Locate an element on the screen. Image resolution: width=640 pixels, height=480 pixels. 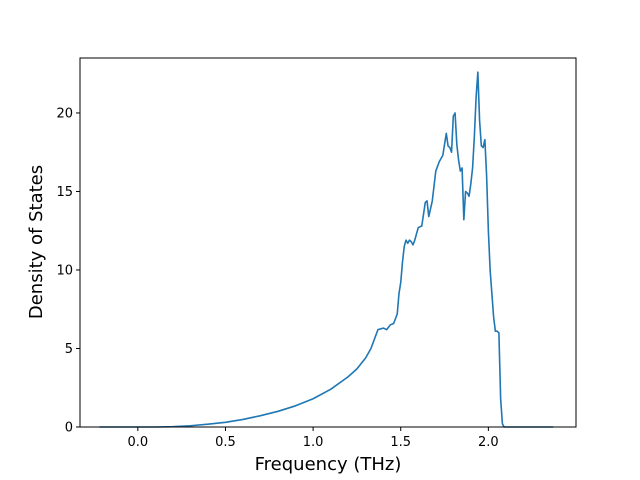
x-tick-label: 1.0 is located at coordinates (313, 442).